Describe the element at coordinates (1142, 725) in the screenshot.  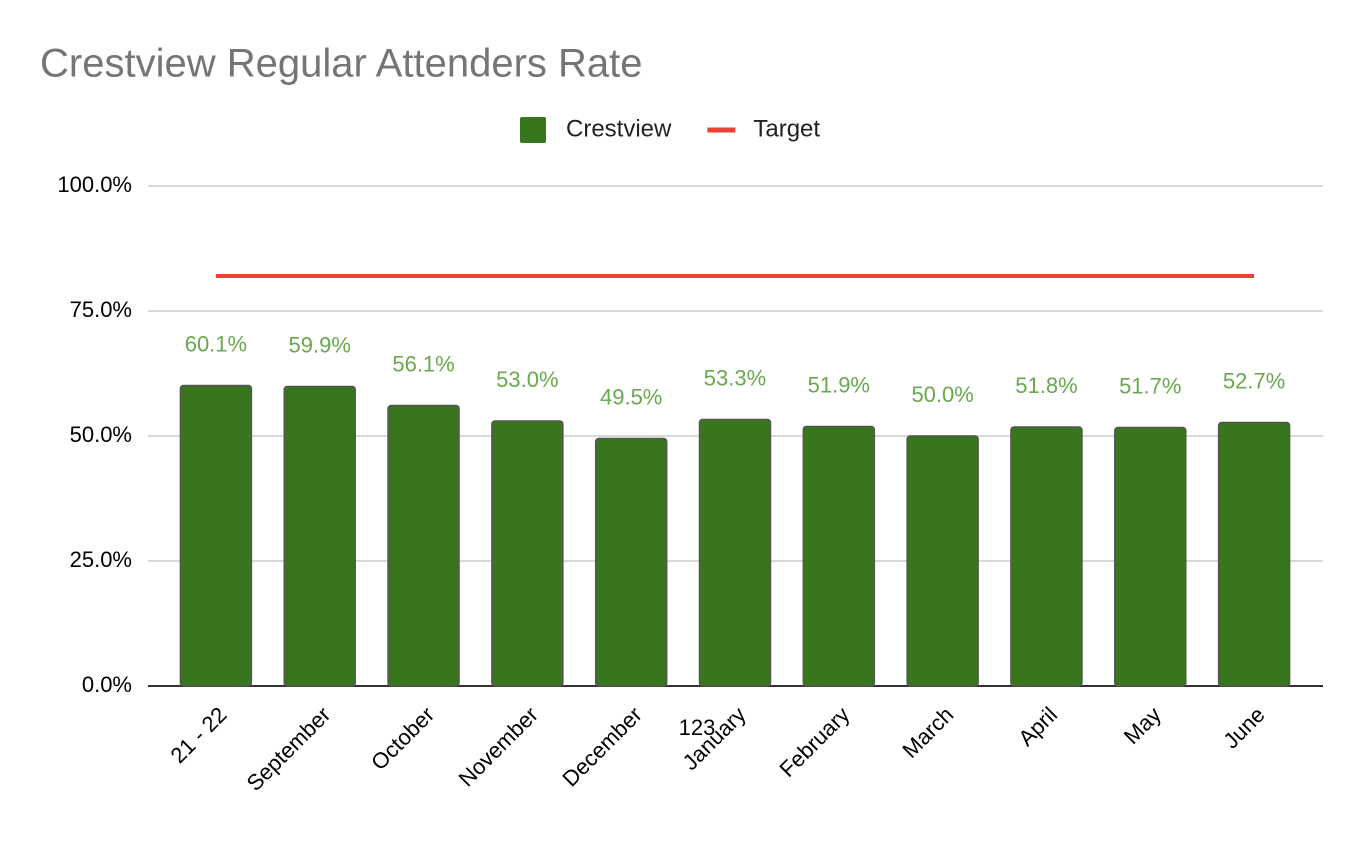
I see `x-tick-label: May` at that location.